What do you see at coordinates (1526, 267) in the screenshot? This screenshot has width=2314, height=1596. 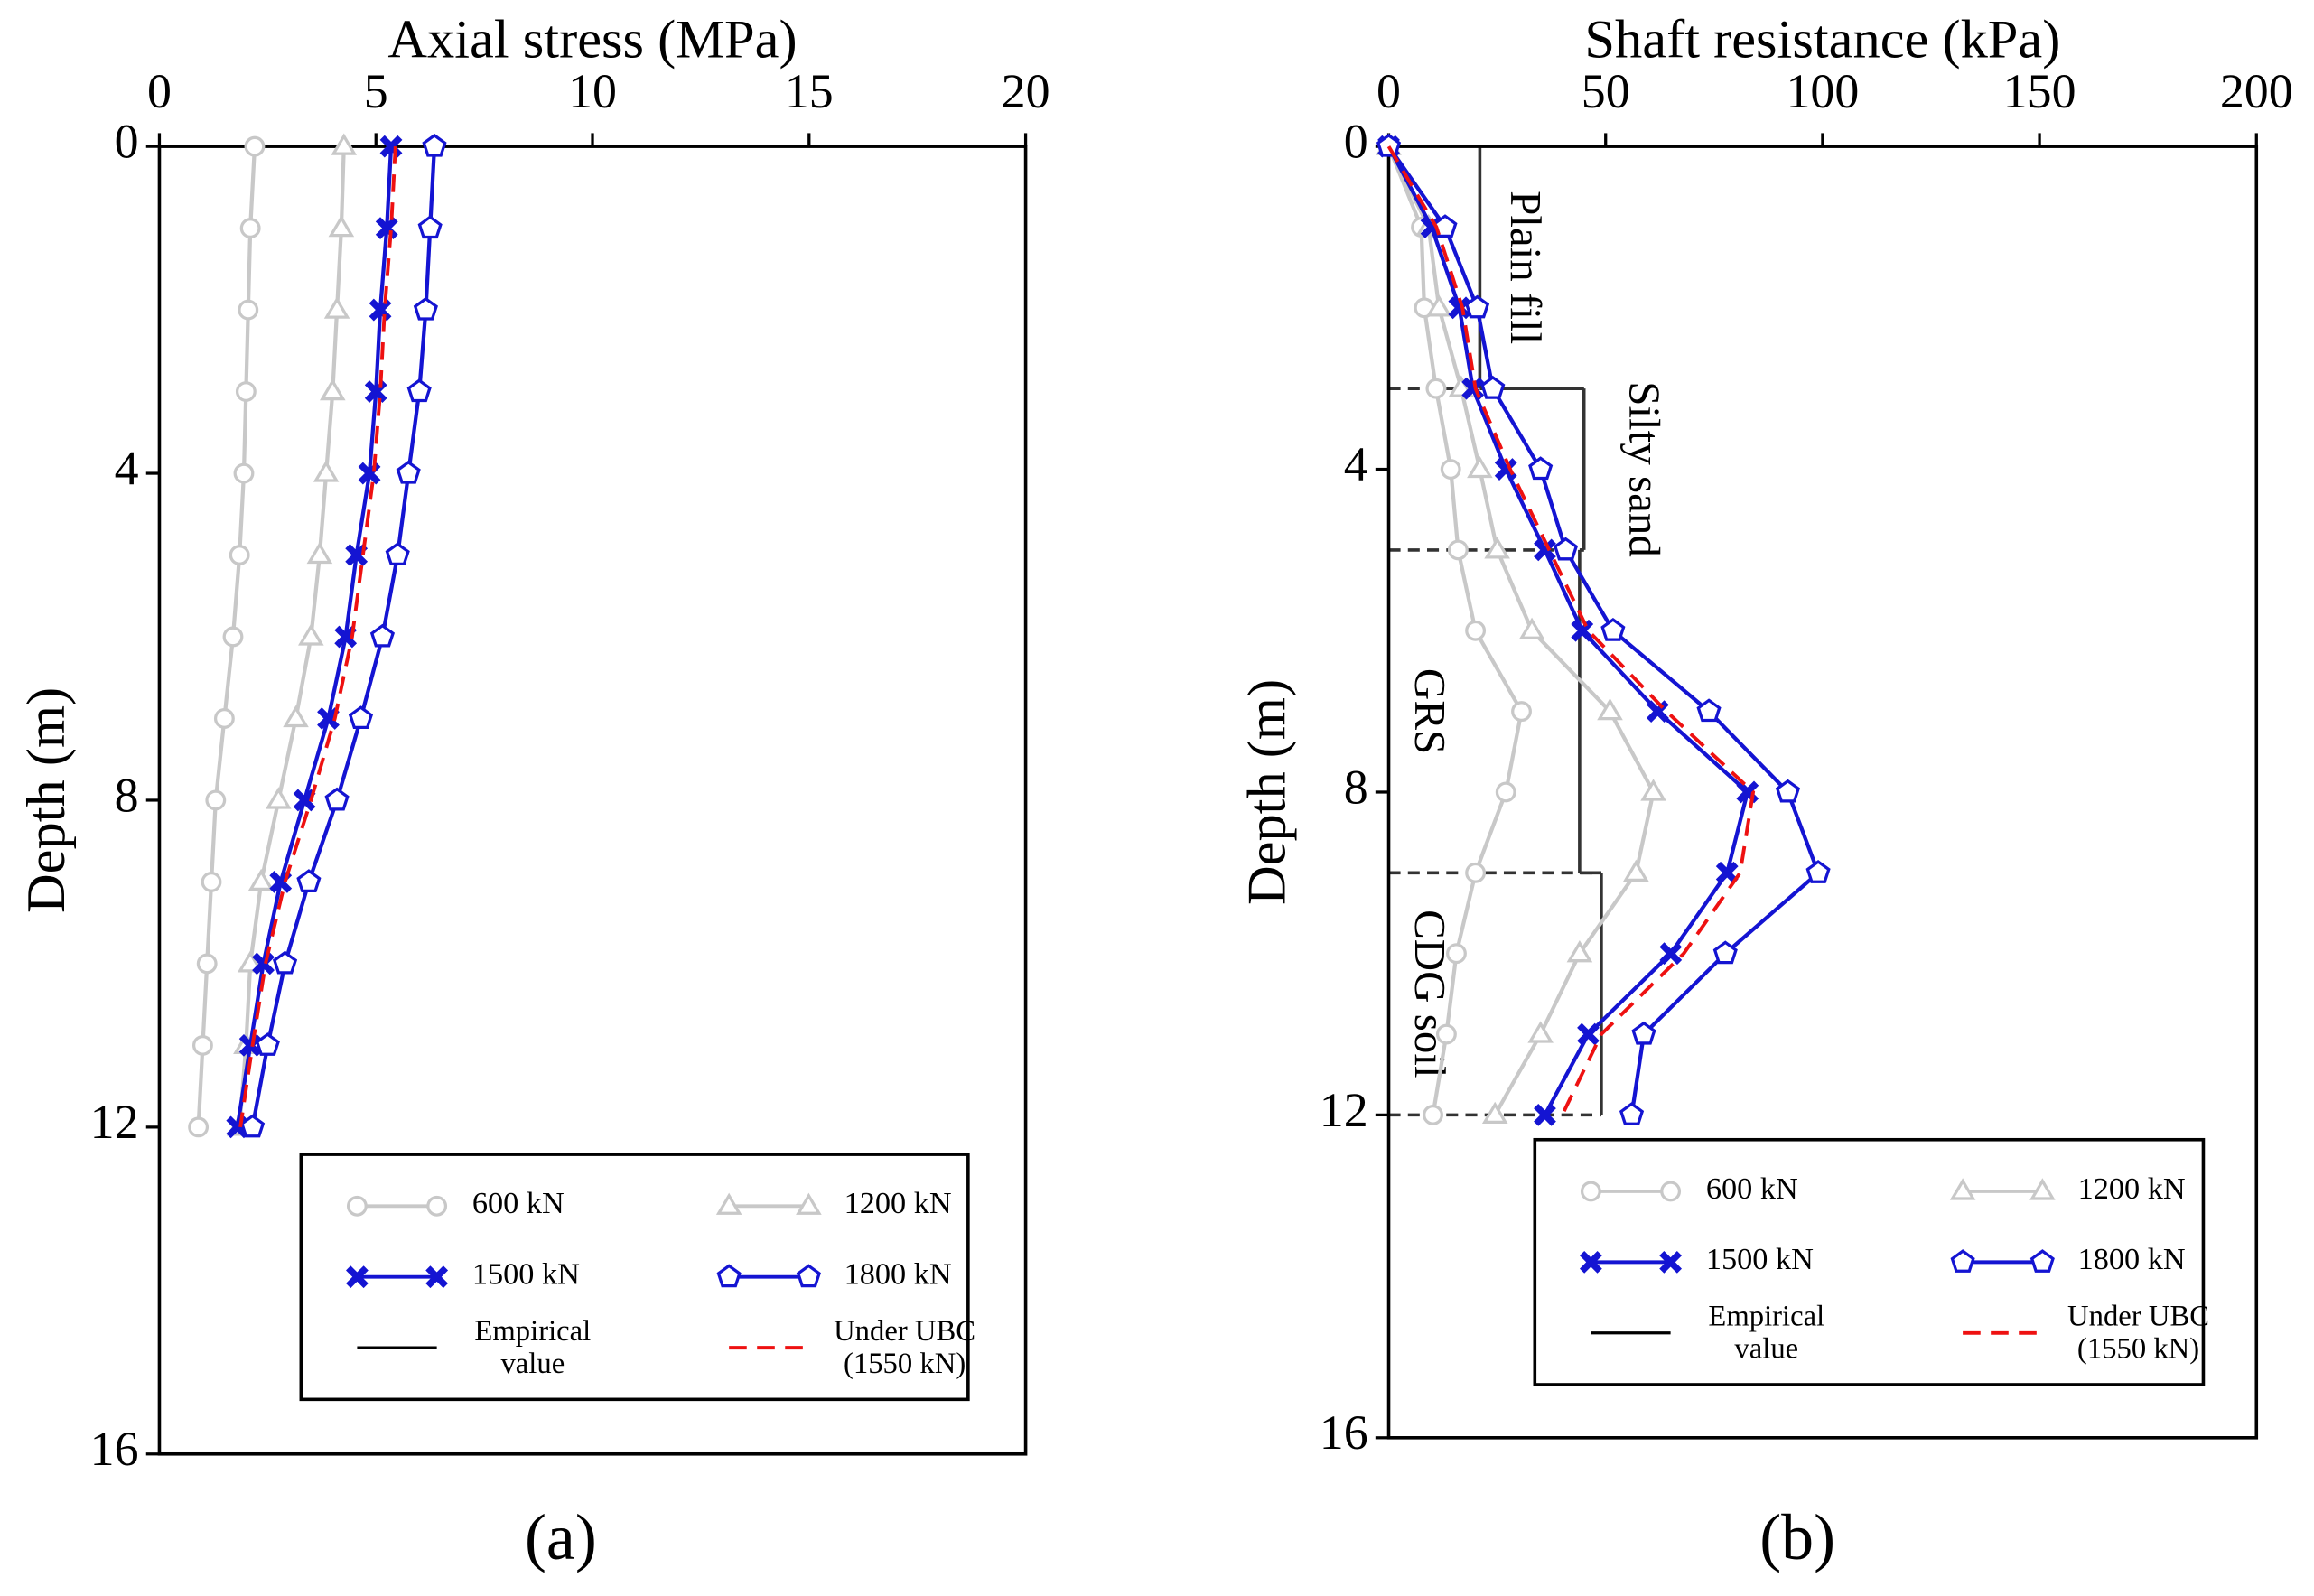 I see `layer-label: Plain fill` at bounding box center [1526, 267].